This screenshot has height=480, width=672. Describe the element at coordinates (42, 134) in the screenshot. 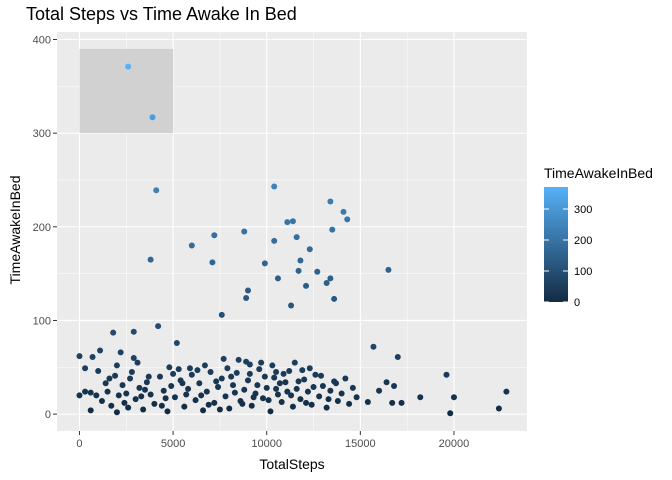

I see `y-tick-label: 300` at that location.